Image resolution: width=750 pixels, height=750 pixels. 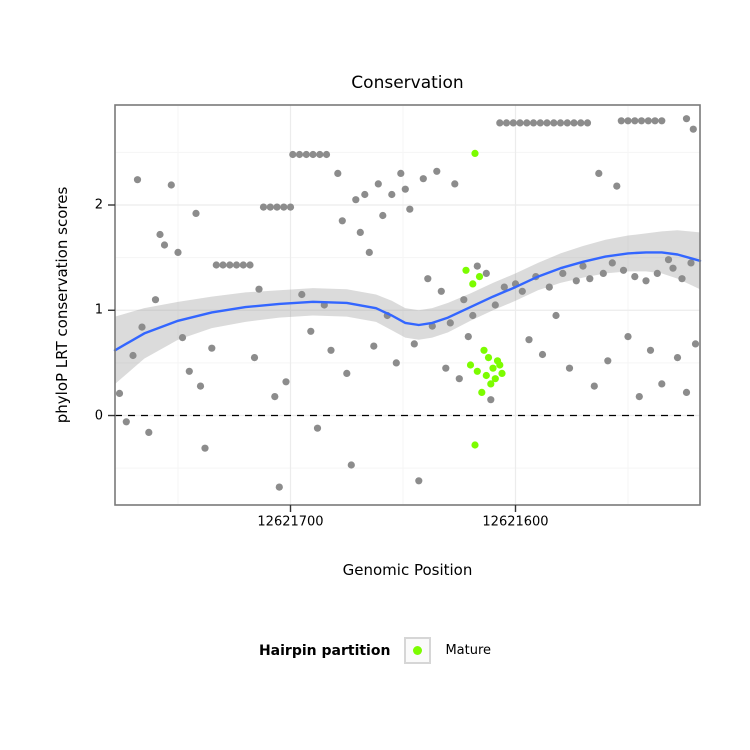 I want to click on smooth-line, so click(x=407, y=301).